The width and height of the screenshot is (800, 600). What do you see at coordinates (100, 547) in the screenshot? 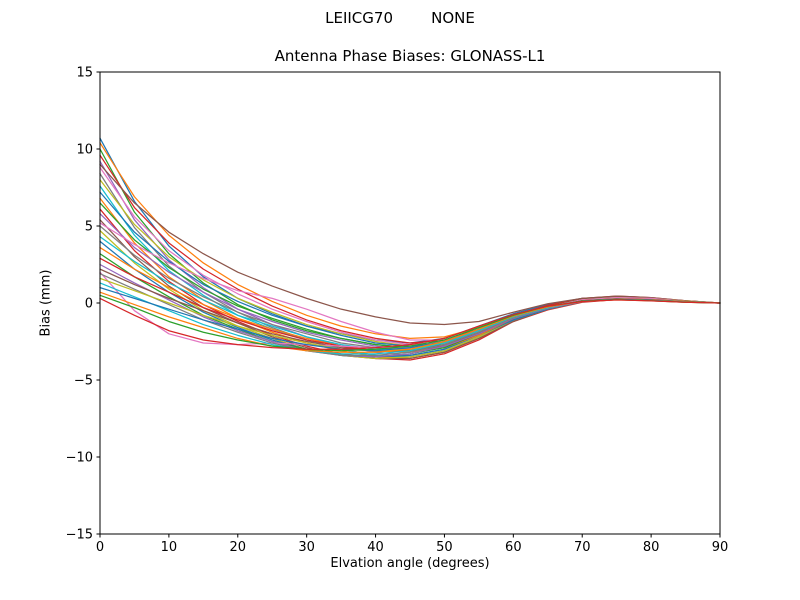
I see `x-tick-label: 0` at bounding box center [100, 547].